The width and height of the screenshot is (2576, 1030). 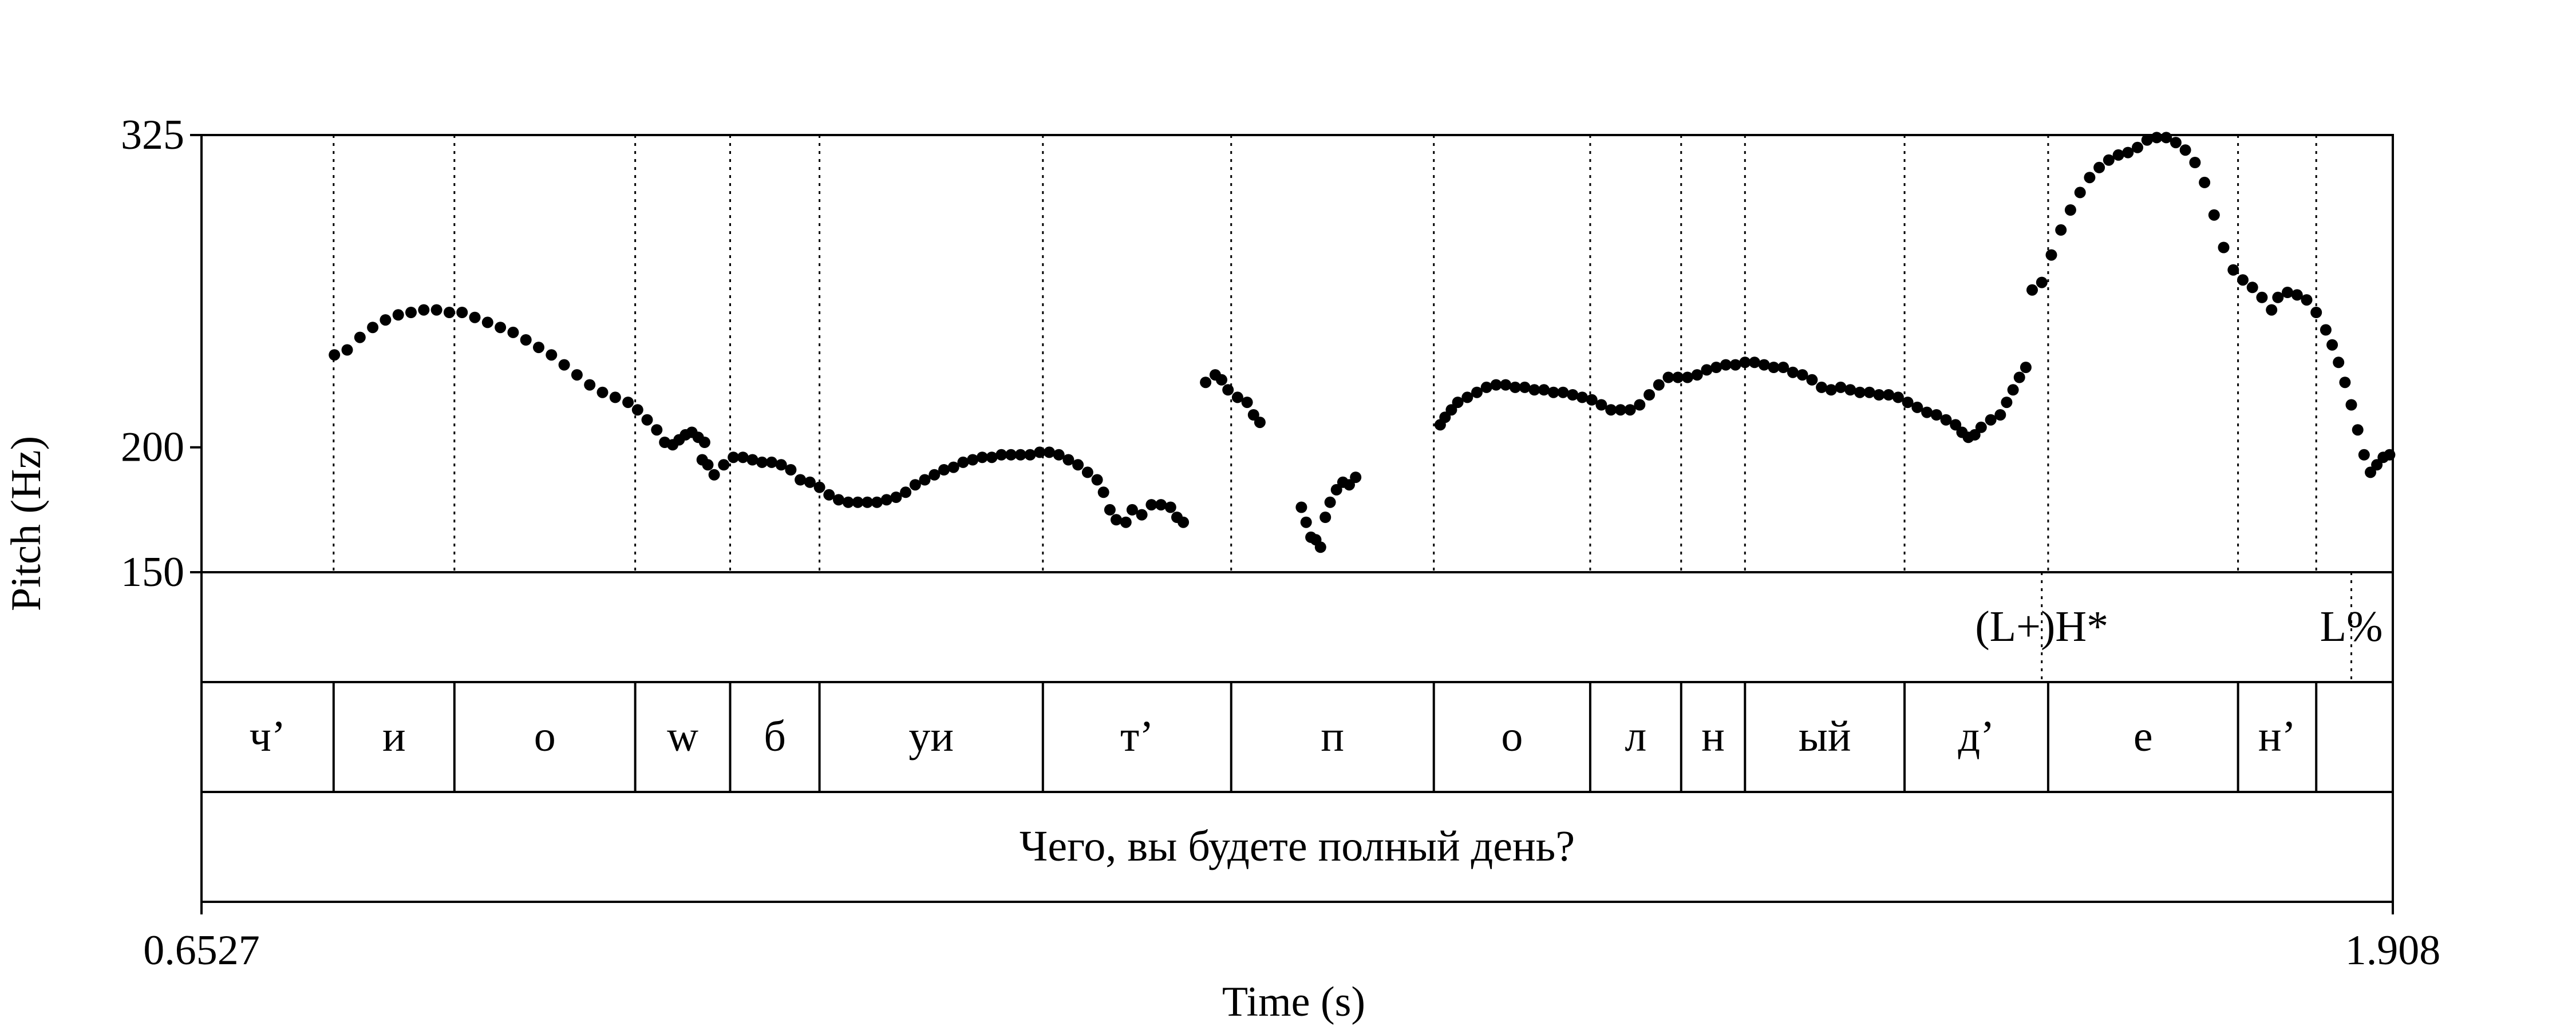 I want to click on phone-label: ч’, so click(x=268, y=736).